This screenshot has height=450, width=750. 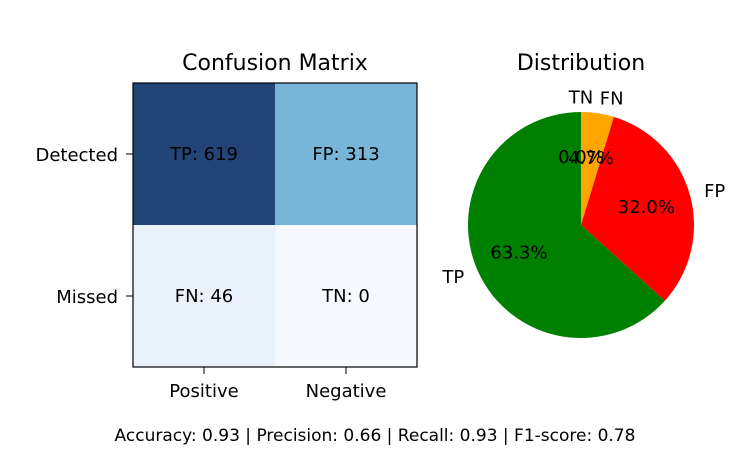 What do you see at coordinates (87, 297) in the screenshot?
I see `y-tick-label-missed: Missed` at bounding box center [87, 297].